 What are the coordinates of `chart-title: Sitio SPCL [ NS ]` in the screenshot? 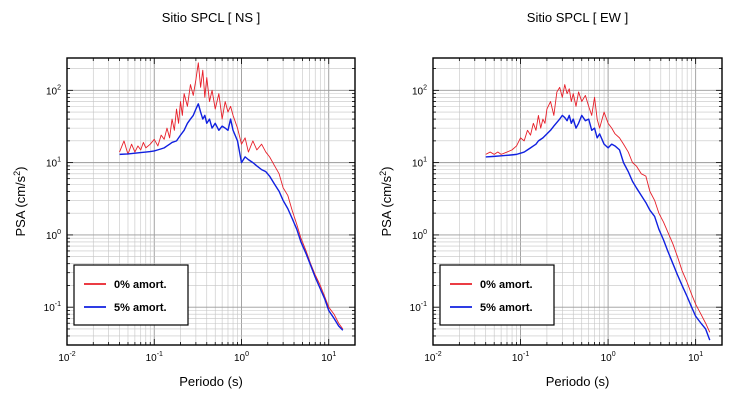 It's located at (211, 17).